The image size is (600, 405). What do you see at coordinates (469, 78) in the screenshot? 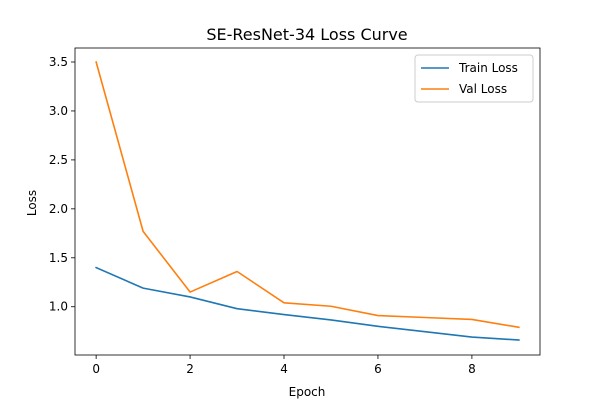
I see `legend-entries: Train Loss Val Loss` at bounding box center [469, 78].